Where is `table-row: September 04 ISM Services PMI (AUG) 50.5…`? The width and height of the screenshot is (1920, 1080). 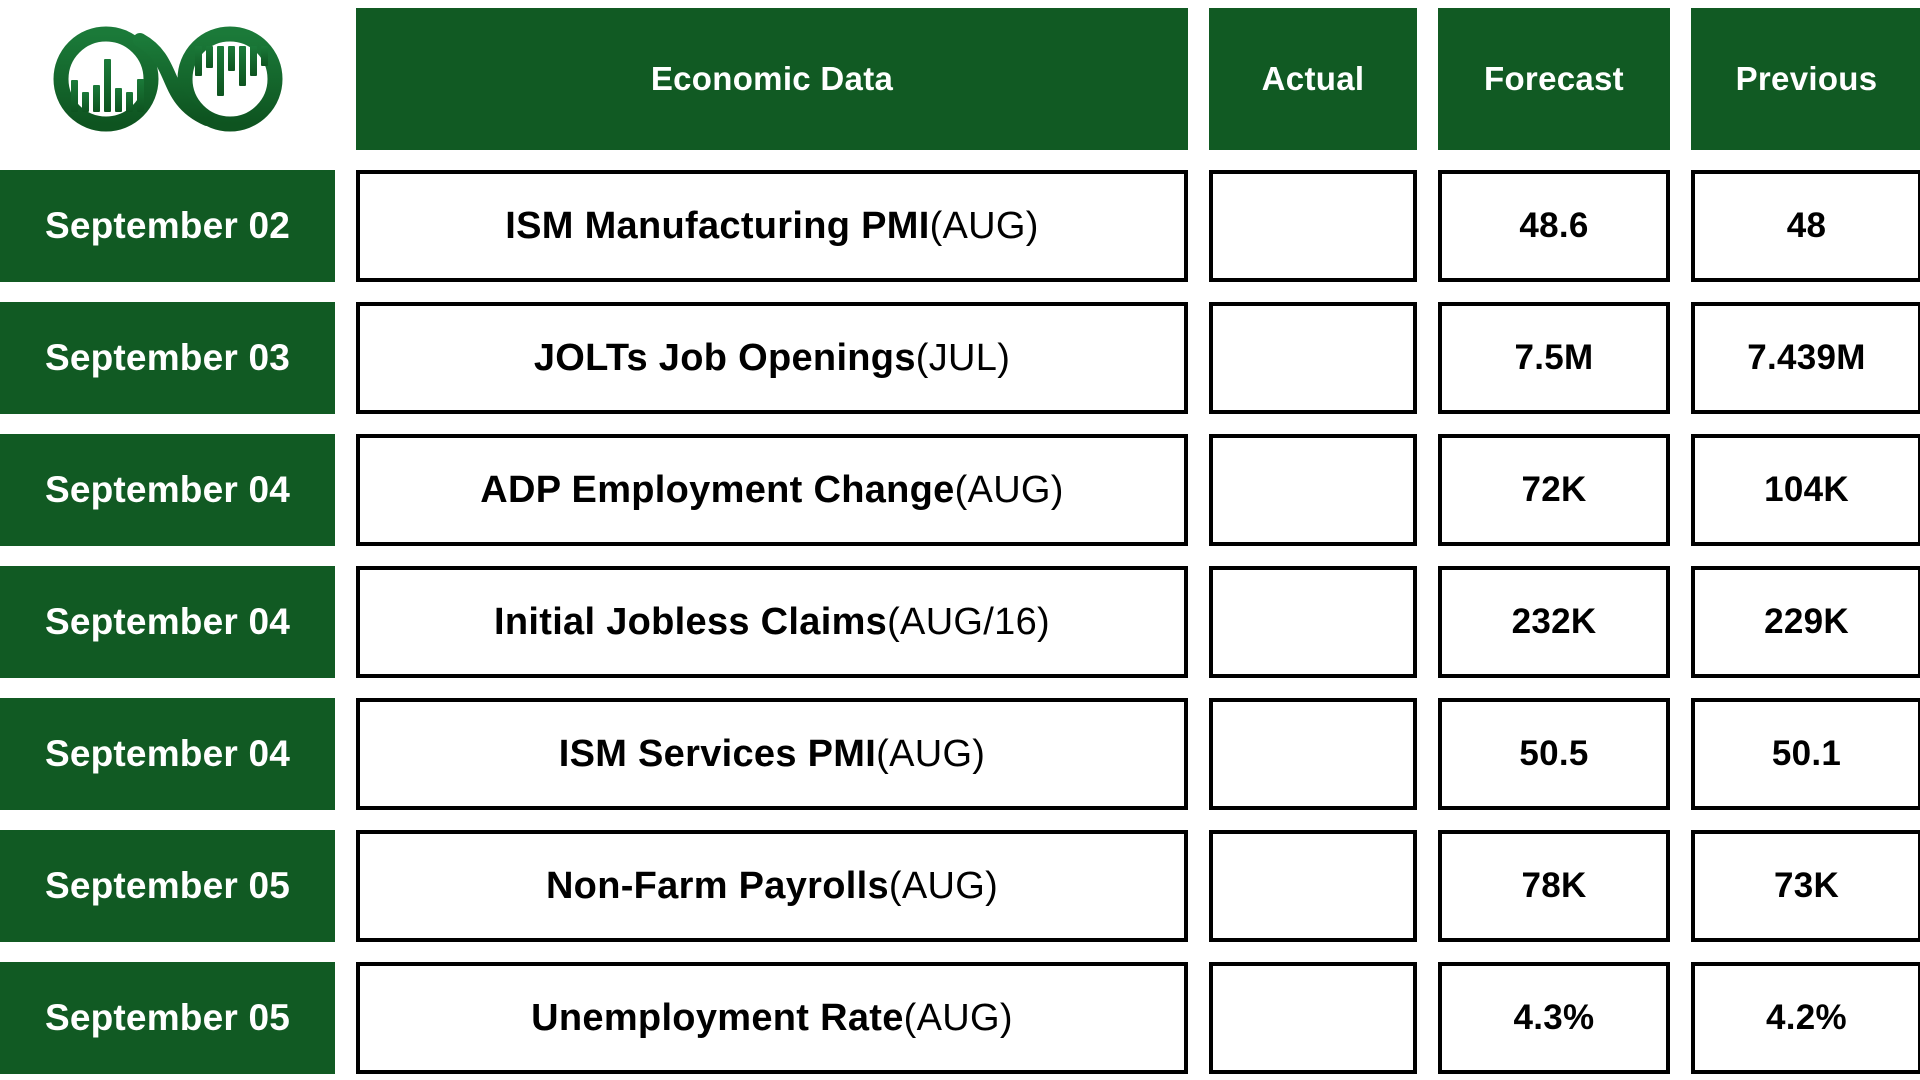
table-row: September 04 ISM Services PMI (AUG) 50.5… is located at coordinates (960, 754).